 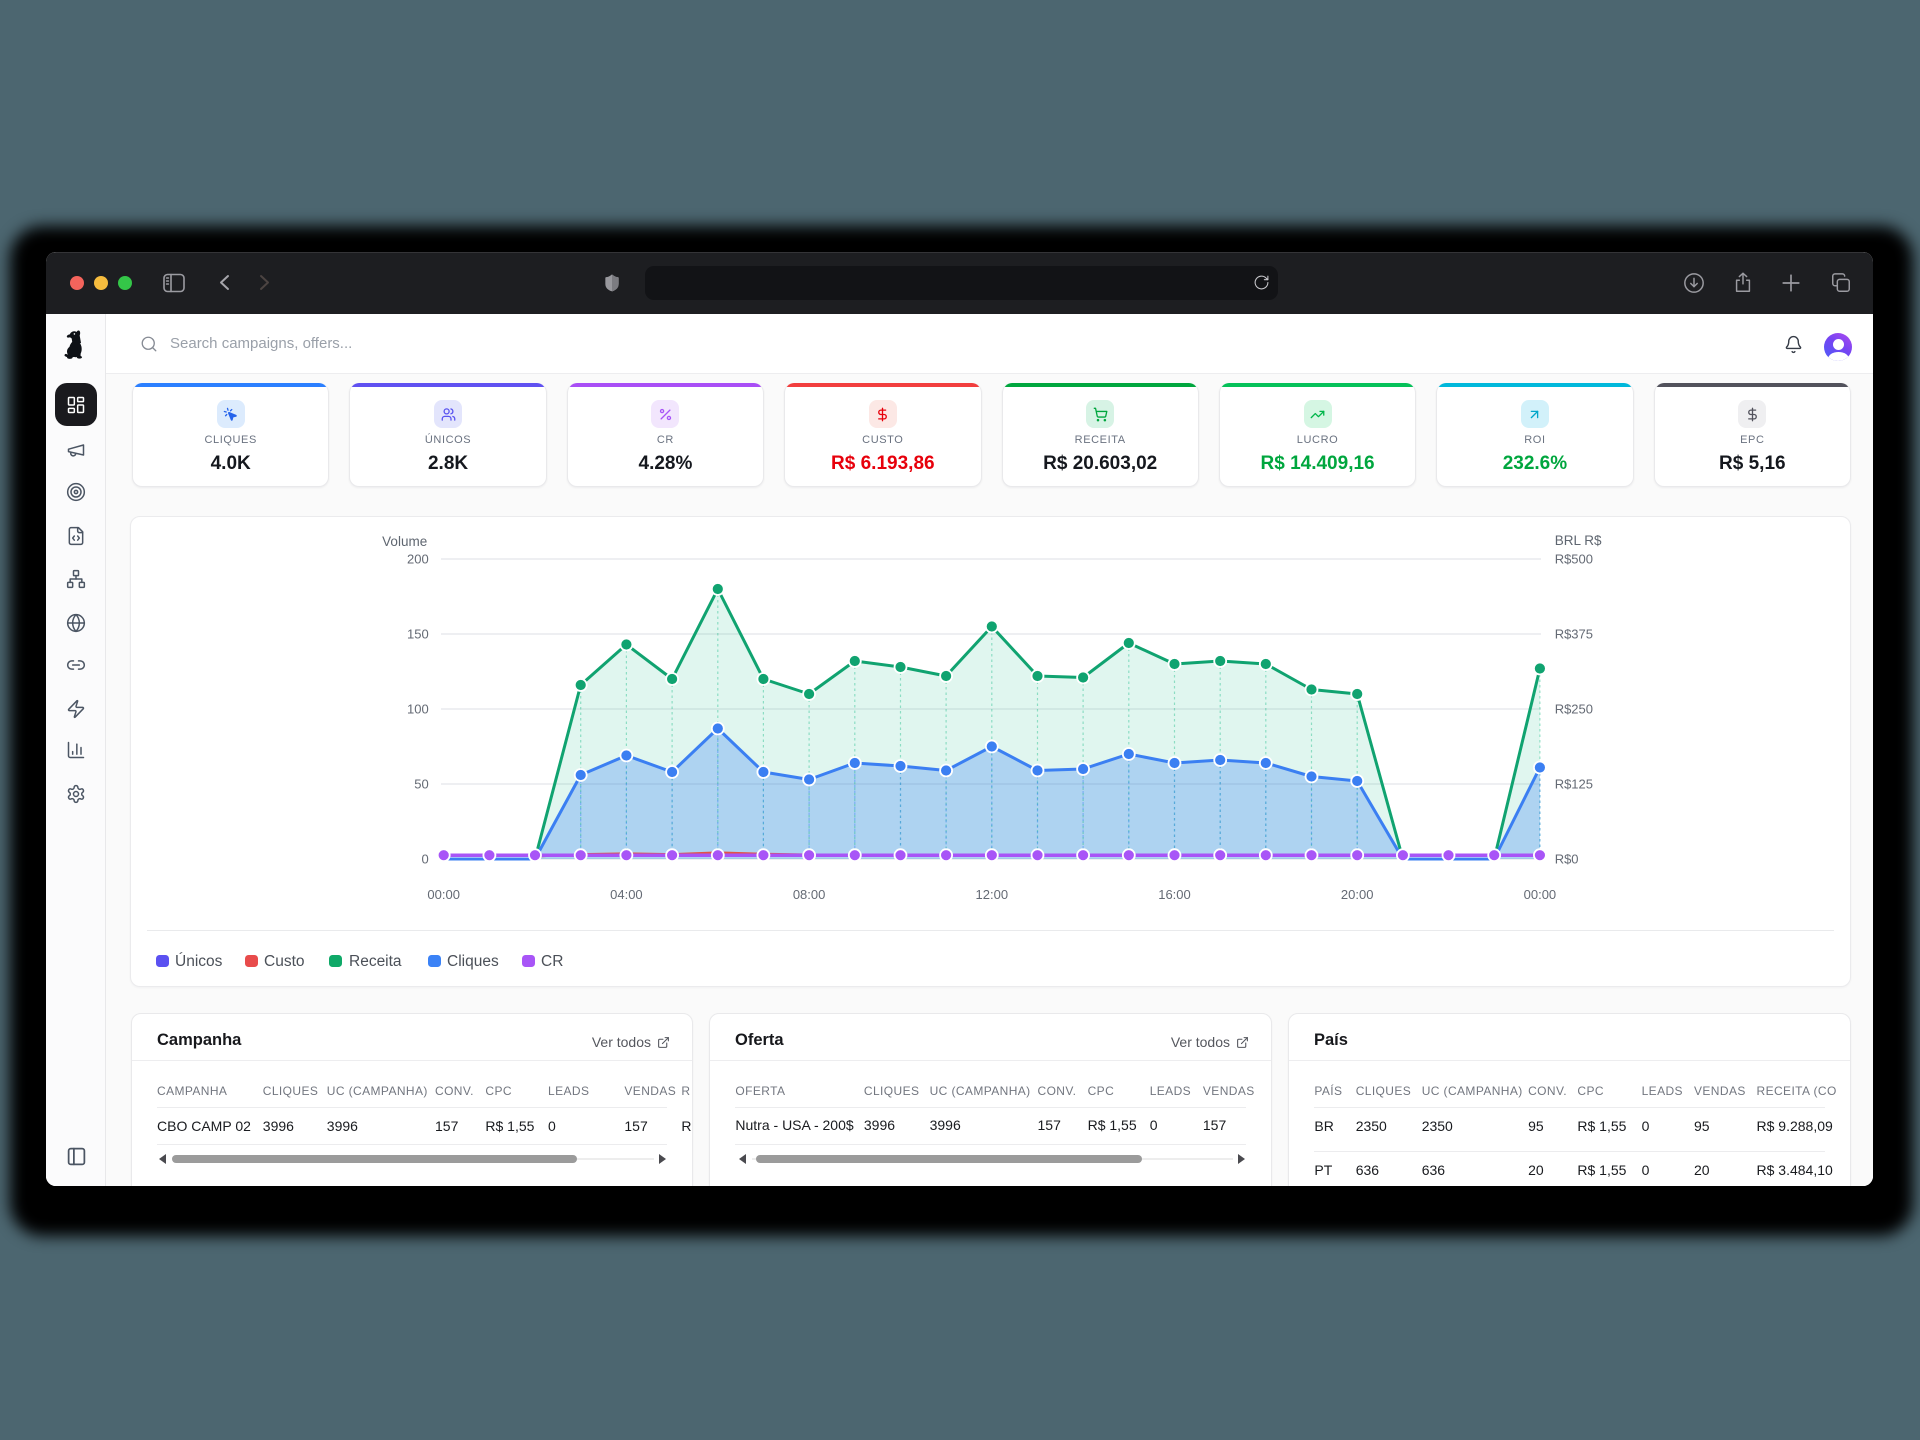 I want to click on svg-text: 12:00, so click(x=992, y=894).